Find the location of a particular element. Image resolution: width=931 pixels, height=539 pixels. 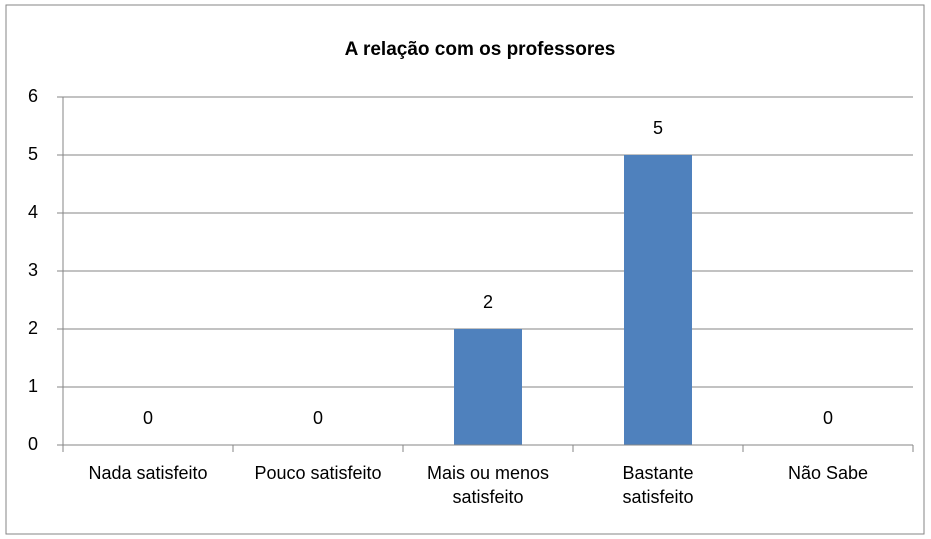

y-tick-label: 5 is located at coordinates (33, 154).